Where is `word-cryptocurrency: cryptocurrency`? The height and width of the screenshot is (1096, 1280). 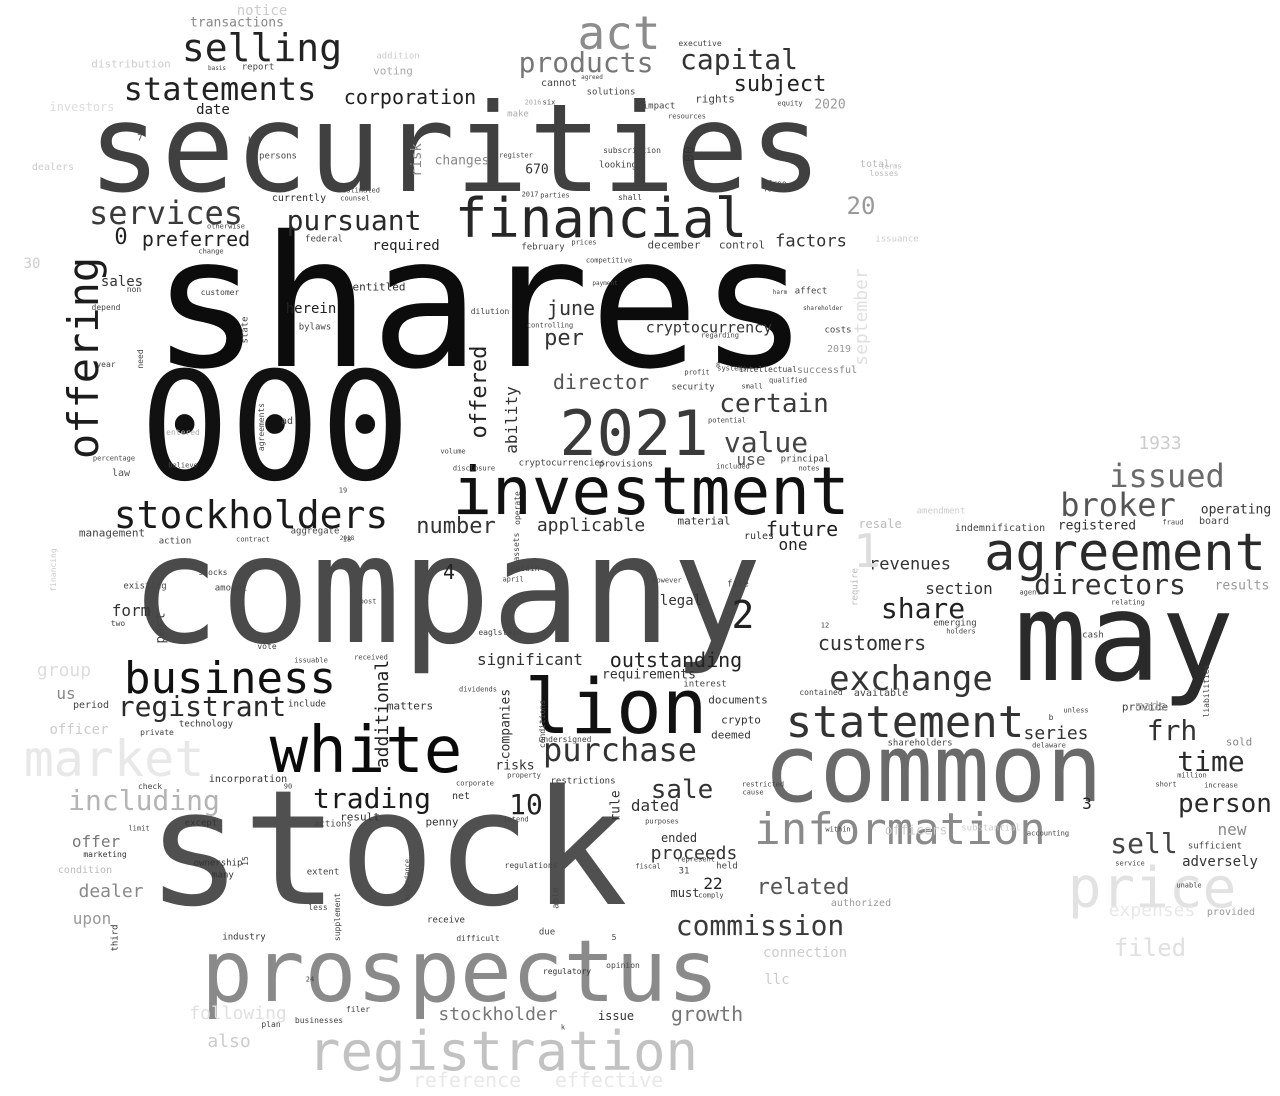 word-cryptocurrency: cryptocurrency is located at coordinates (709, 327).